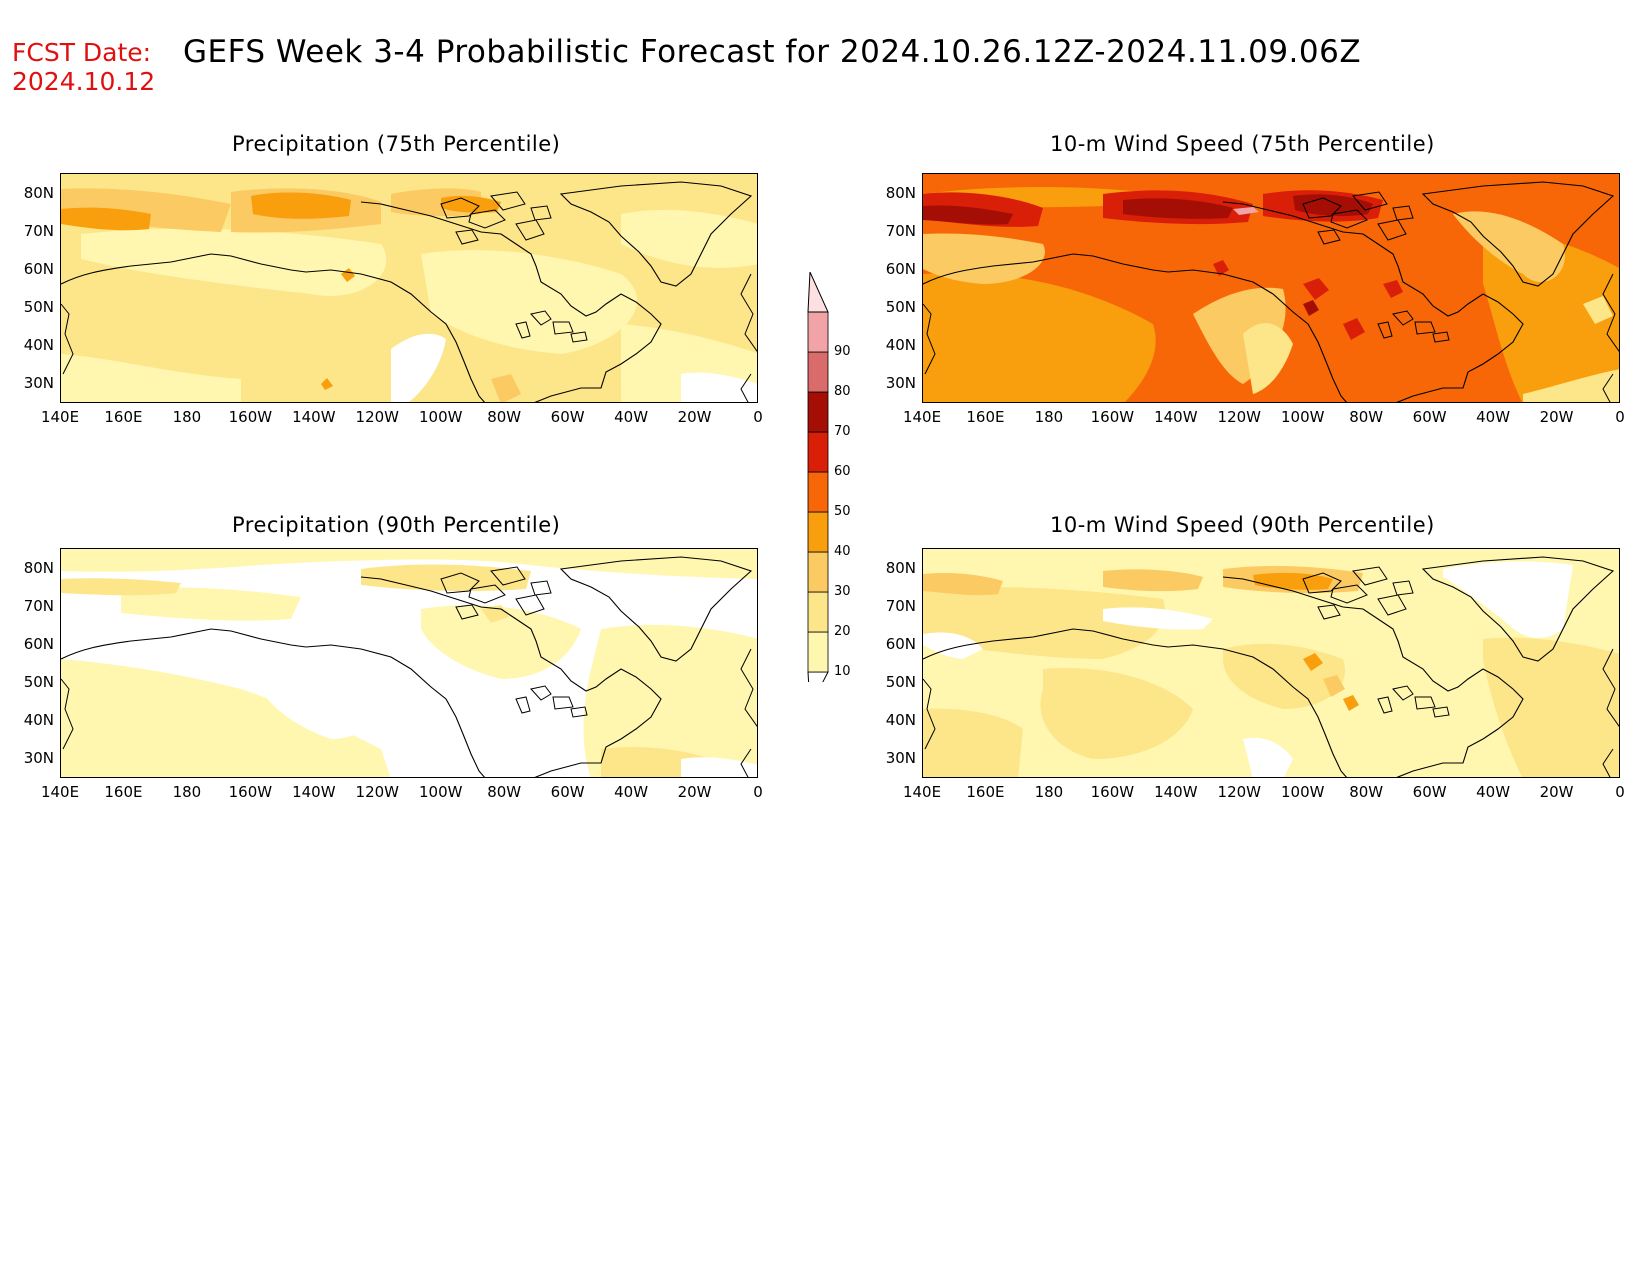  Describe the element at coordinates (1302, 792) in the screenshot. I see `longitude-label: 100W` at that location.